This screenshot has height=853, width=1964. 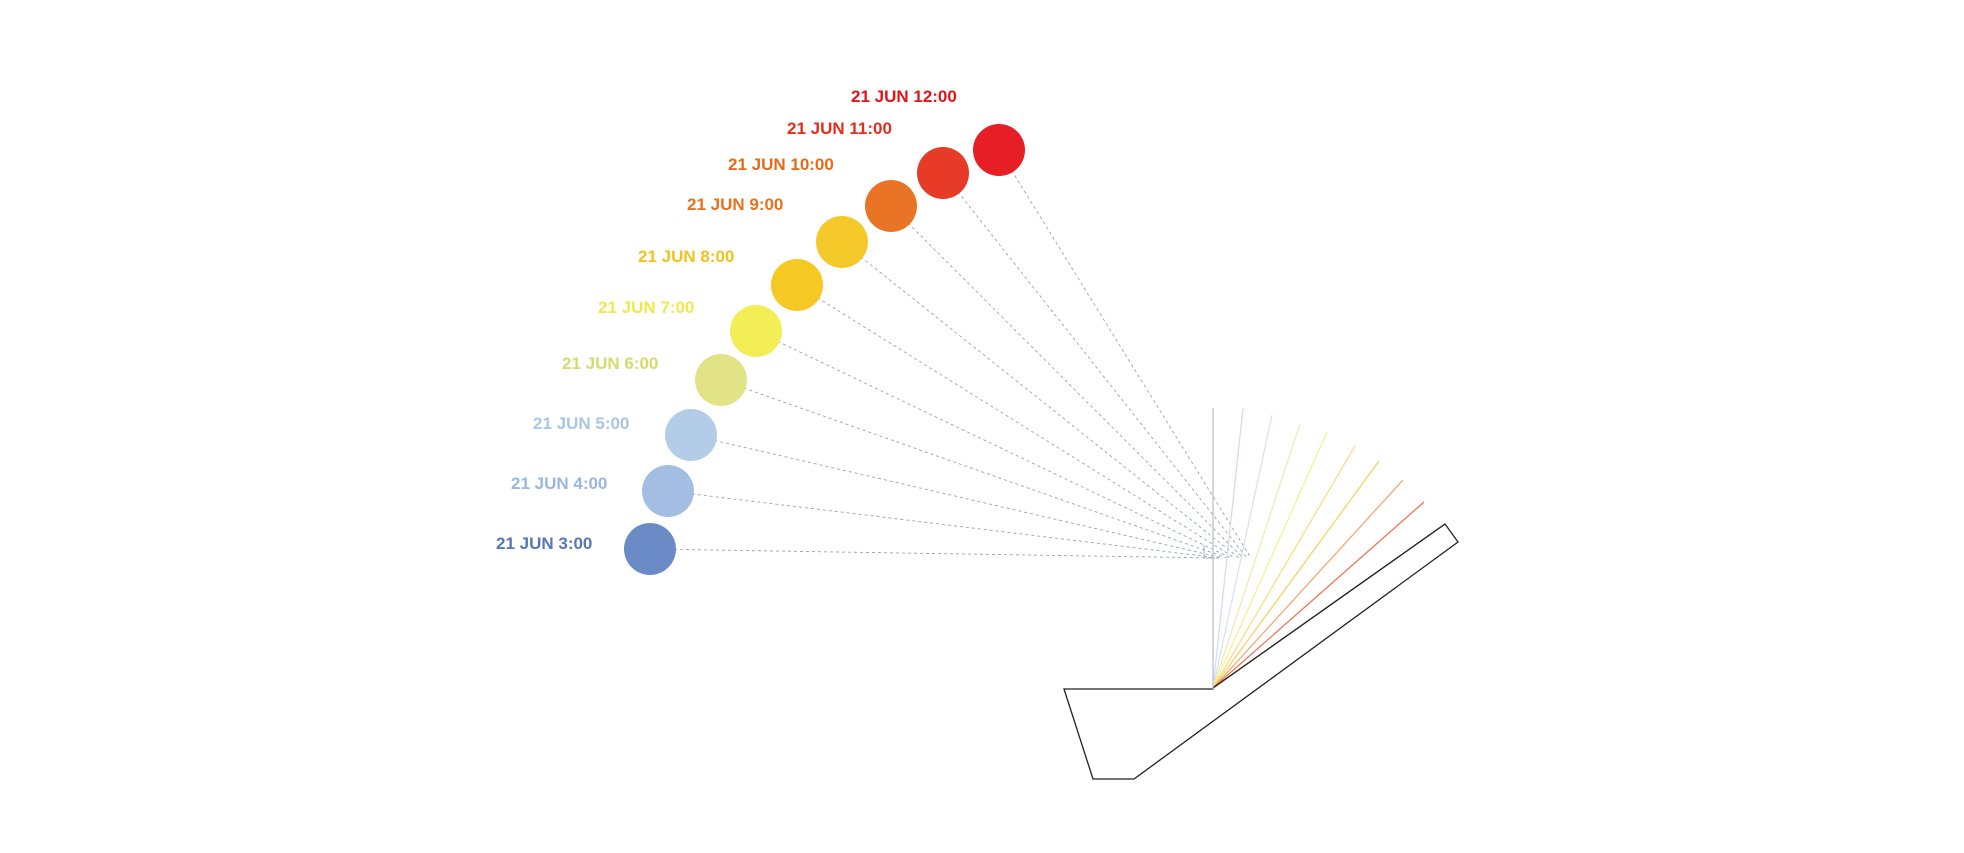 I want to click on sun-time-label: 21 JUN 11:00, so click(x=839, y=128).